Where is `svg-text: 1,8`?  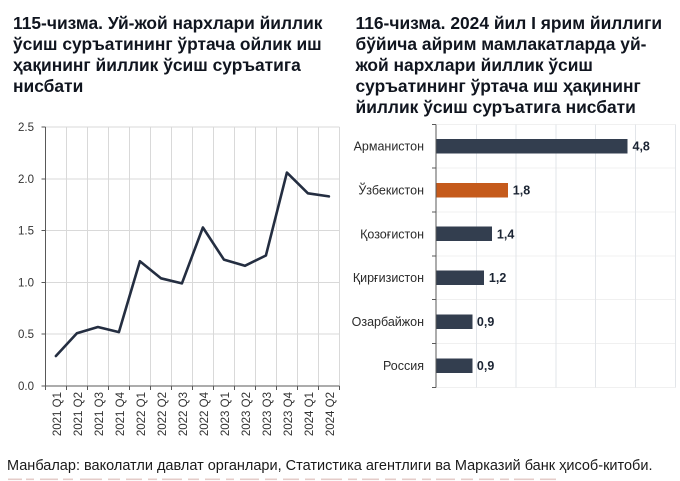
svg-text: 1,8 is located at coordinates (521, 190).